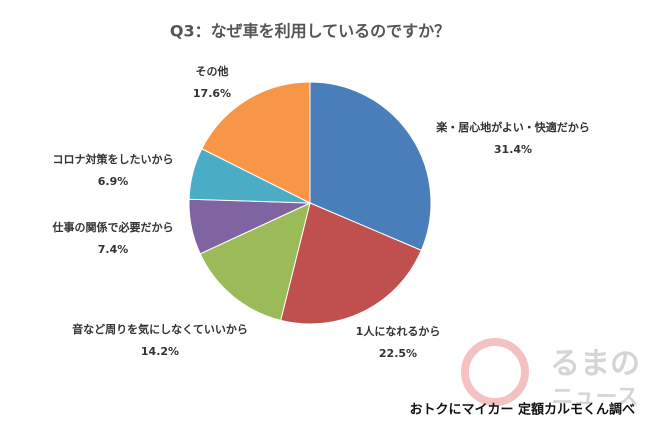 Image resolution: width=650 pixels, height=433 pixels. What do you see at coordinates (160, 329) in the screenshot?
I see `slice-label: 音など周りを気にしなくていいから` at bounding box center [160, 329].